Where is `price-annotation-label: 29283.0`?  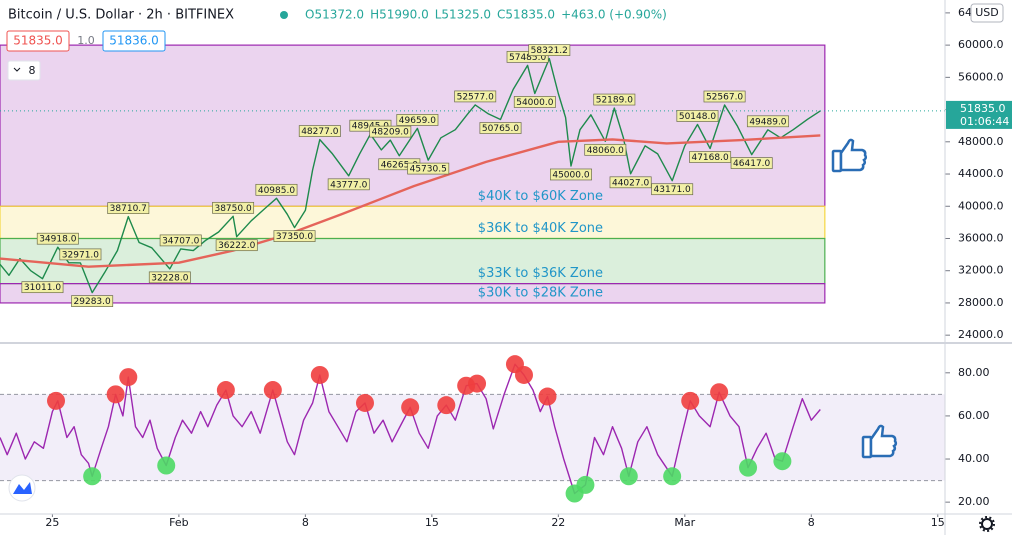 price-annotation-label: 29283.0 is located at coordinates (92, 302).